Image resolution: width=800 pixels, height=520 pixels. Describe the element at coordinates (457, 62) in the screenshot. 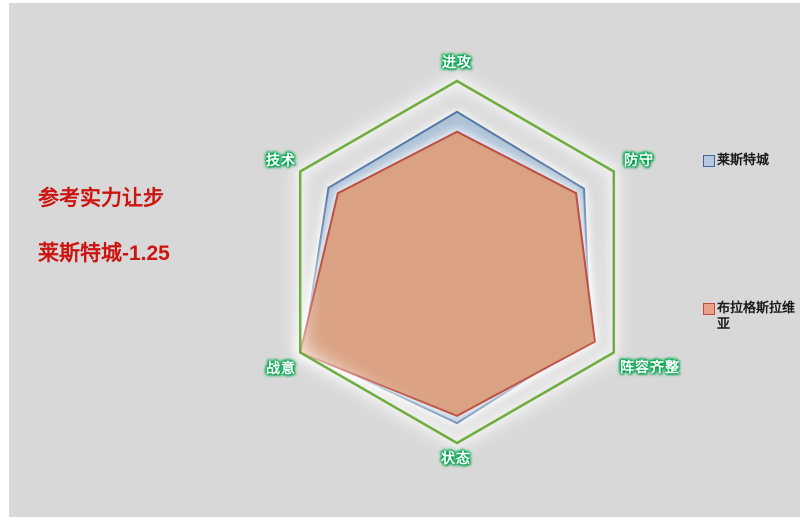

I see `axis-label-attack: 进攻` at that location.